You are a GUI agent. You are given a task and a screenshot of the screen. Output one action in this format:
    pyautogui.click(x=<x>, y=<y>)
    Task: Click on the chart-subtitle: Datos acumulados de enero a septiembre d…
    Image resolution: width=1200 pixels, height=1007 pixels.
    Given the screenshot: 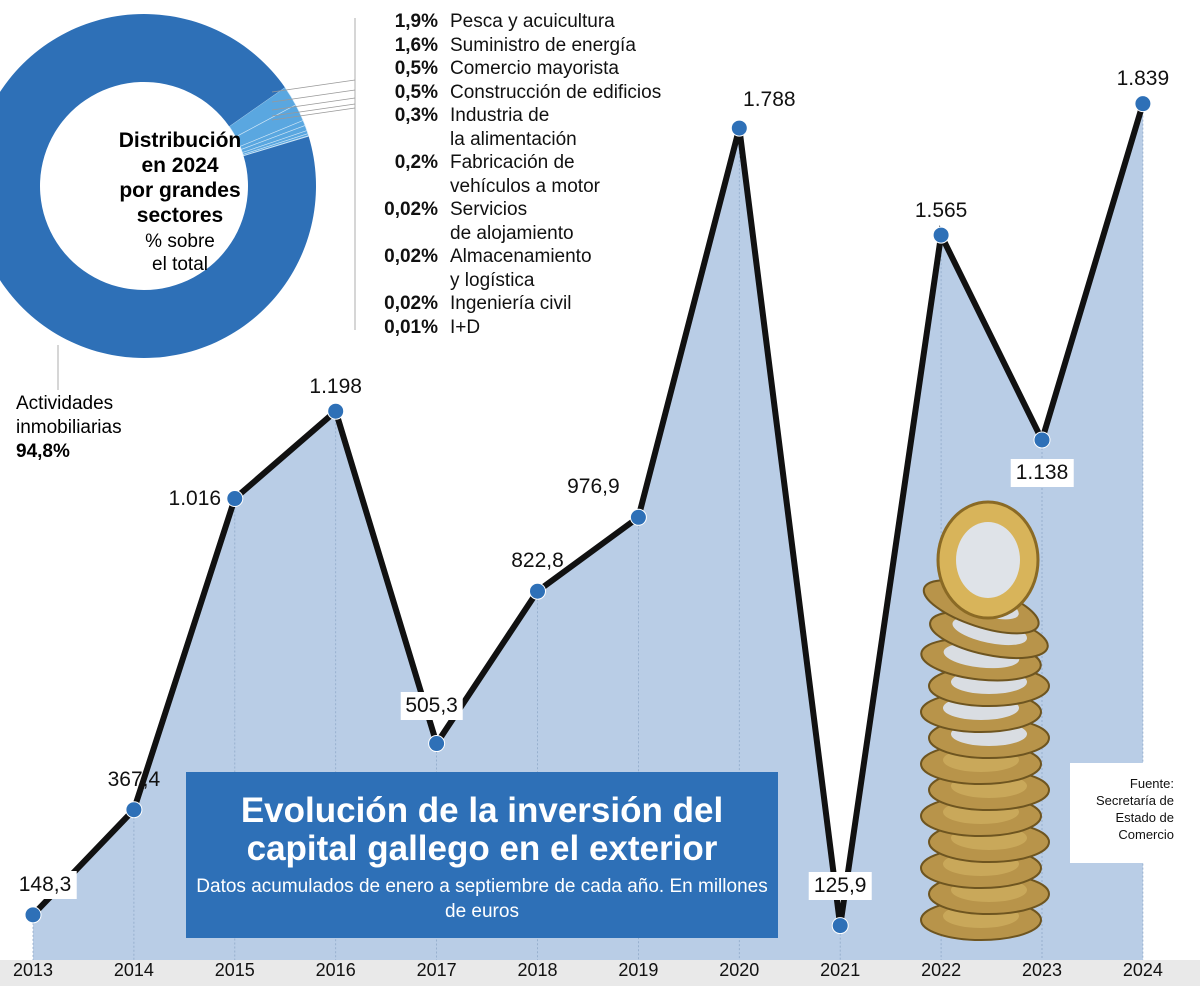 What is the action you would take?
    pyautogui.click(x=482, y=899)
    